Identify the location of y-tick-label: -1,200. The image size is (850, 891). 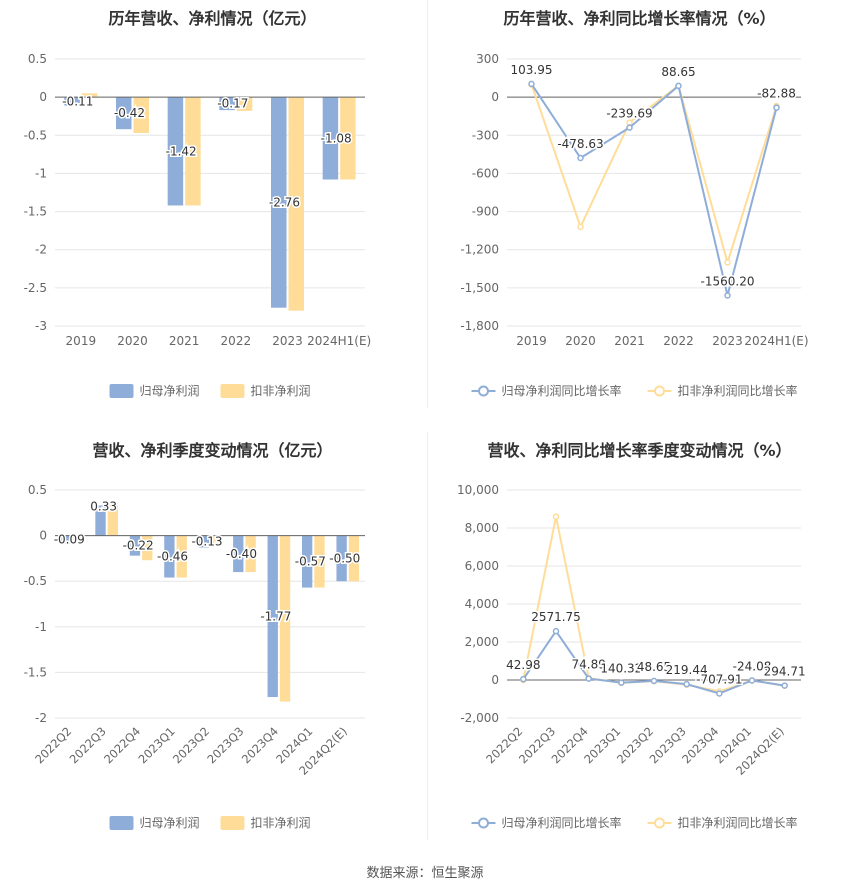
(479, 250).